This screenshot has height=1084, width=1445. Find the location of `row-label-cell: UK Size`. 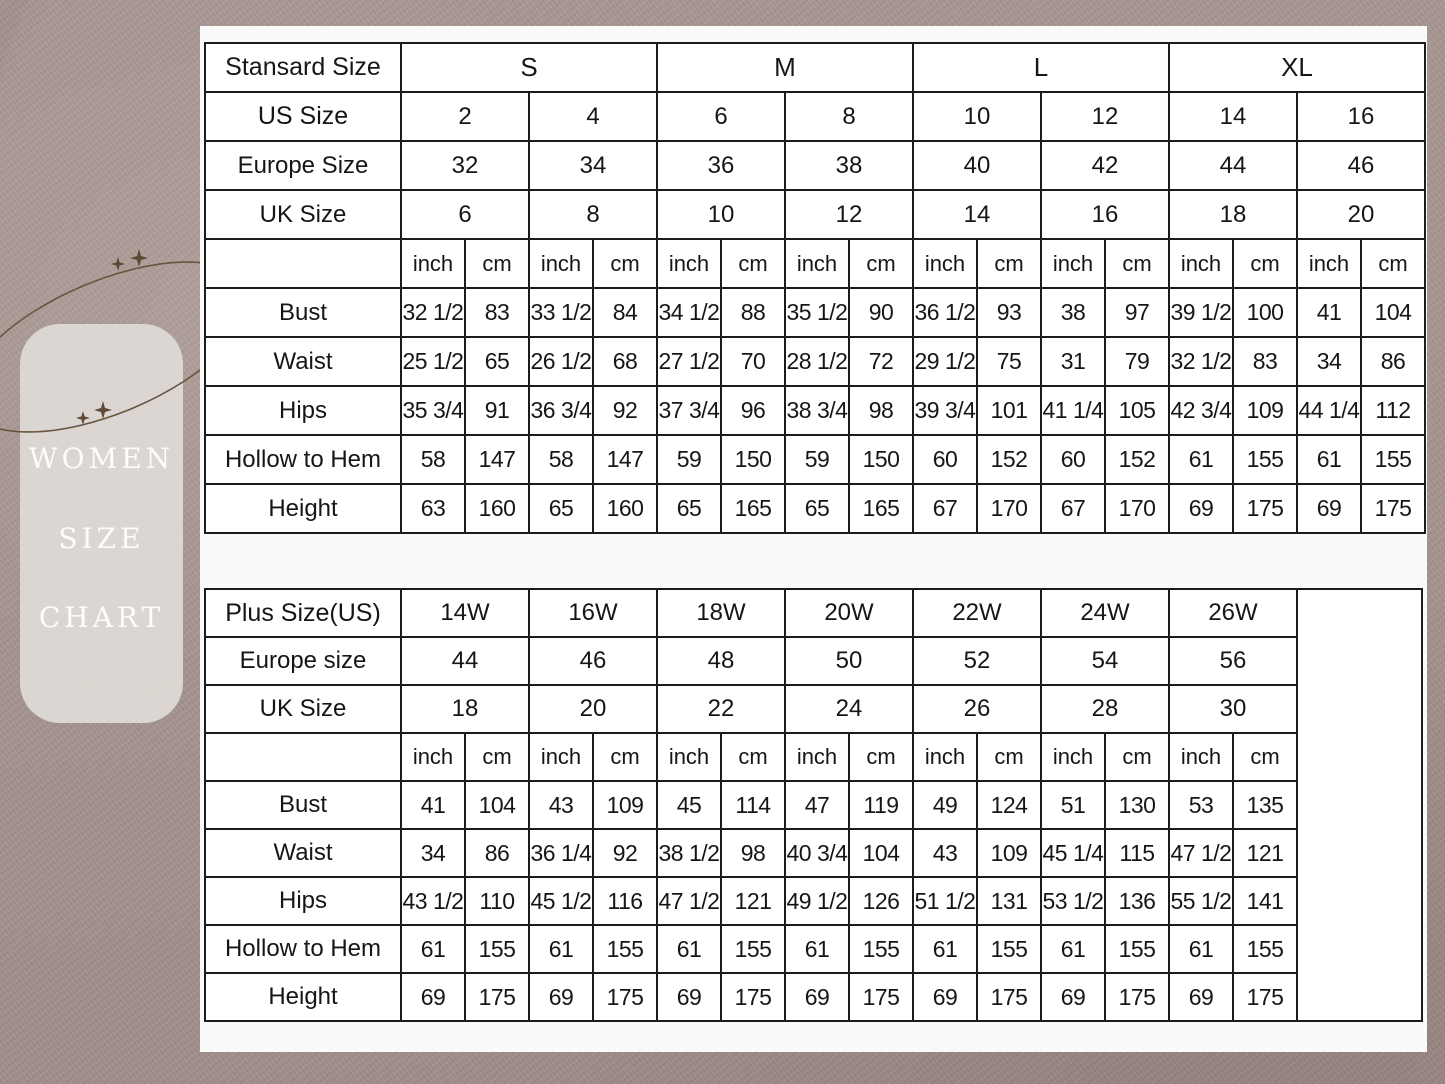

row-label-cell: UK Size is located at coordinates (303, 214).